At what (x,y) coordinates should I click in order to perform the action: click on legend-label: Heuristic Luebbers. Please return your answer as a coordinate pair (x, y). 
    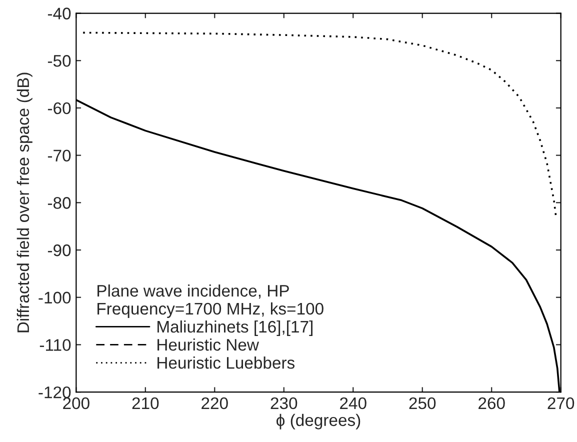
    Looking at the image, I should click on (226, 362).